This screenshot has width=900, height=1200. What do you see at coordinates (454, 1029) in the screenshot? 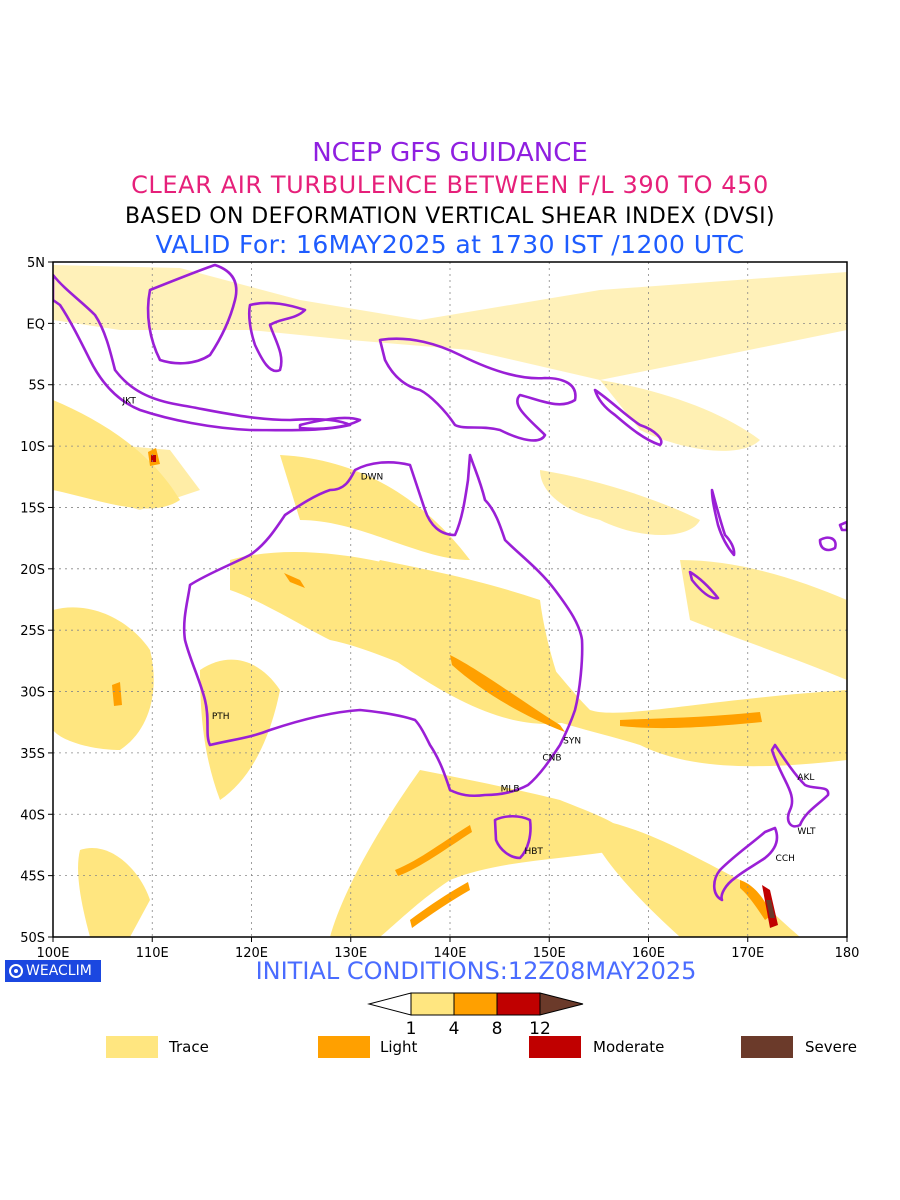
I see `colorbar-tick-4: 4` at bounding box center [454, 1029].